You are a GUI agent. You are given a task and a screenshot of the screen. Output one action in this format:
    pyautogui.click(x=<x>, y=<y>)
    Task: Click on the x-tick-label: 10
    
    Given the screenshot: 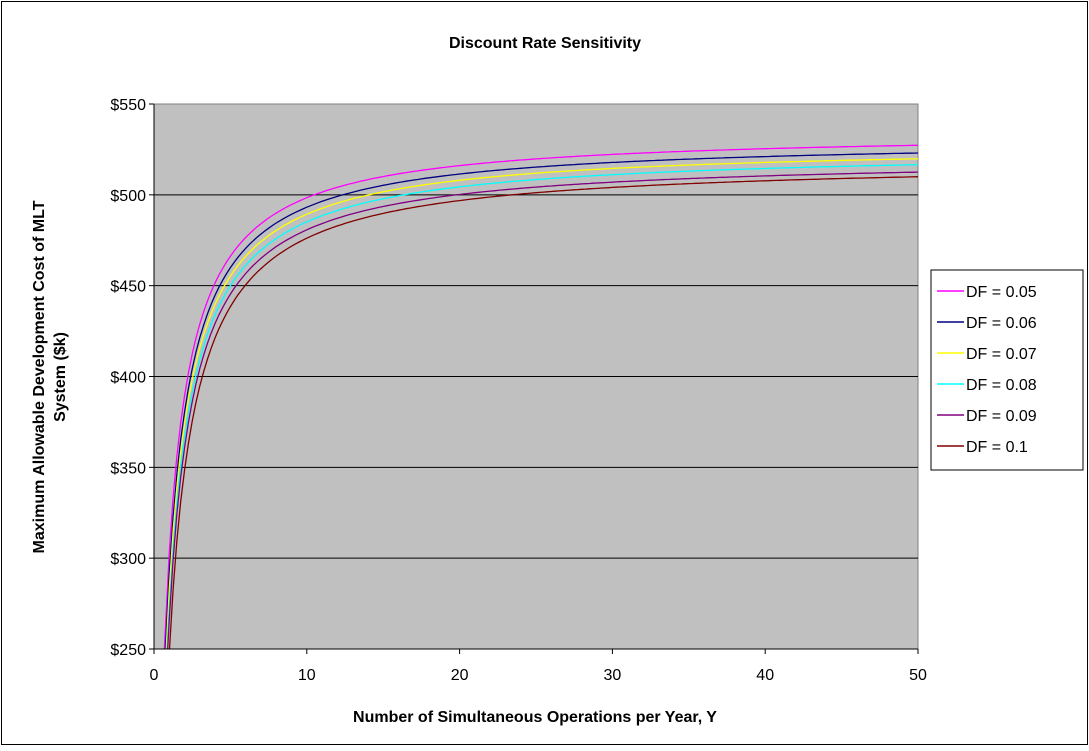 What is the action you would take?
    pyautogui.click(x=307, y=675)
    